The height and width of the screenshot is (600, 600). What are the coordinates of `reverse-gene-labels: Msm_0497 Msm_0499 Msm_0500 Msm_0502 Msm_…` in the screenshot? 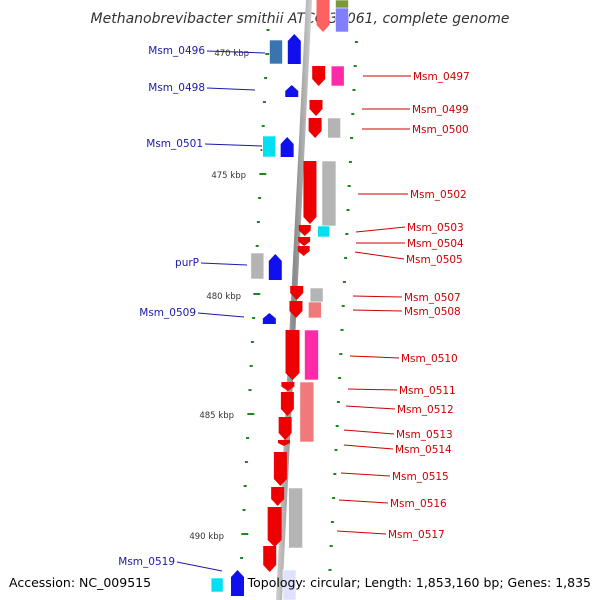 It's located at (429, 306).